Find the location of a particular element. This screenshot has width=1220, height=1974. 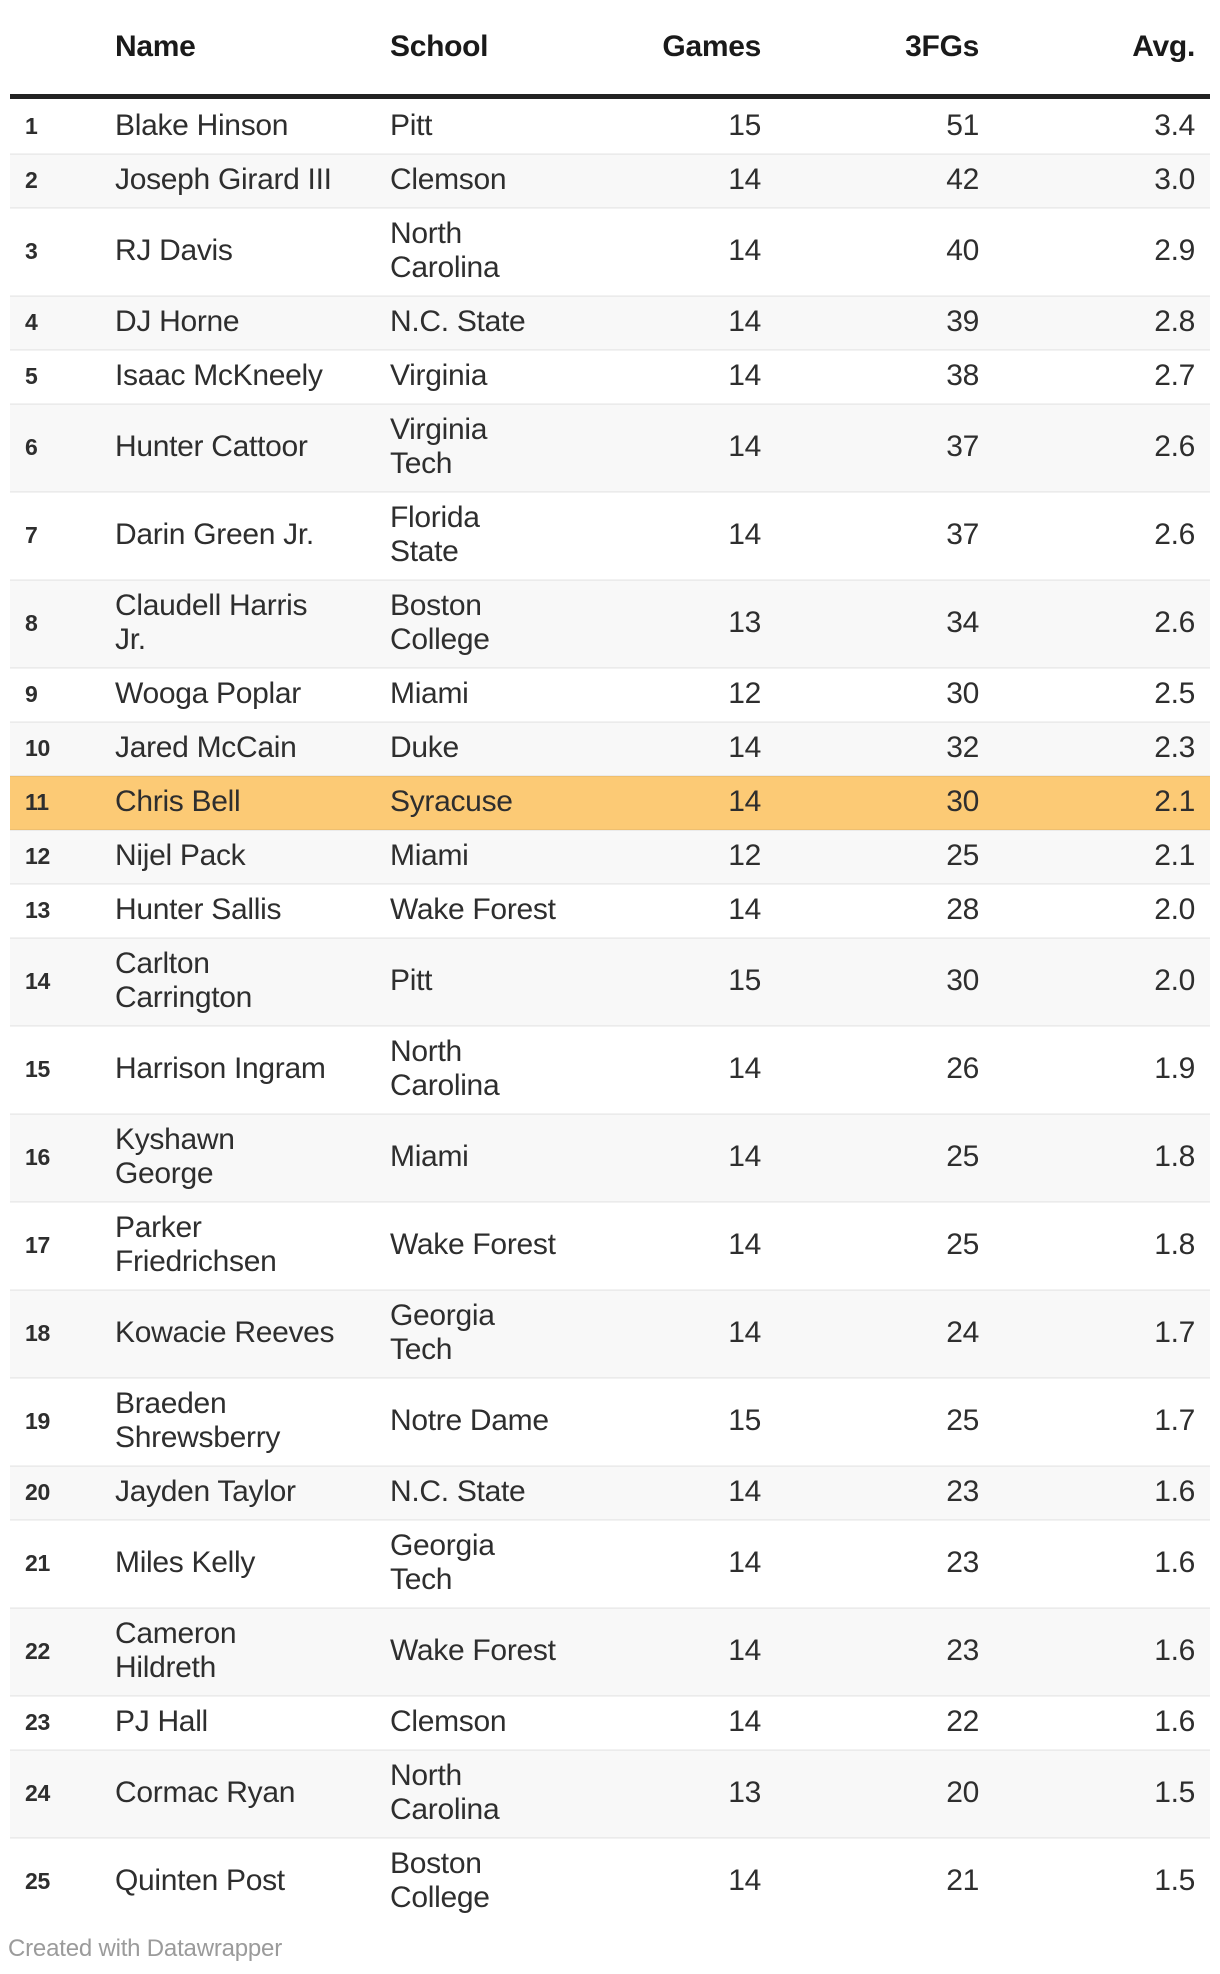

school-cell: Notre Dame is located at coordinates (482, 1421).